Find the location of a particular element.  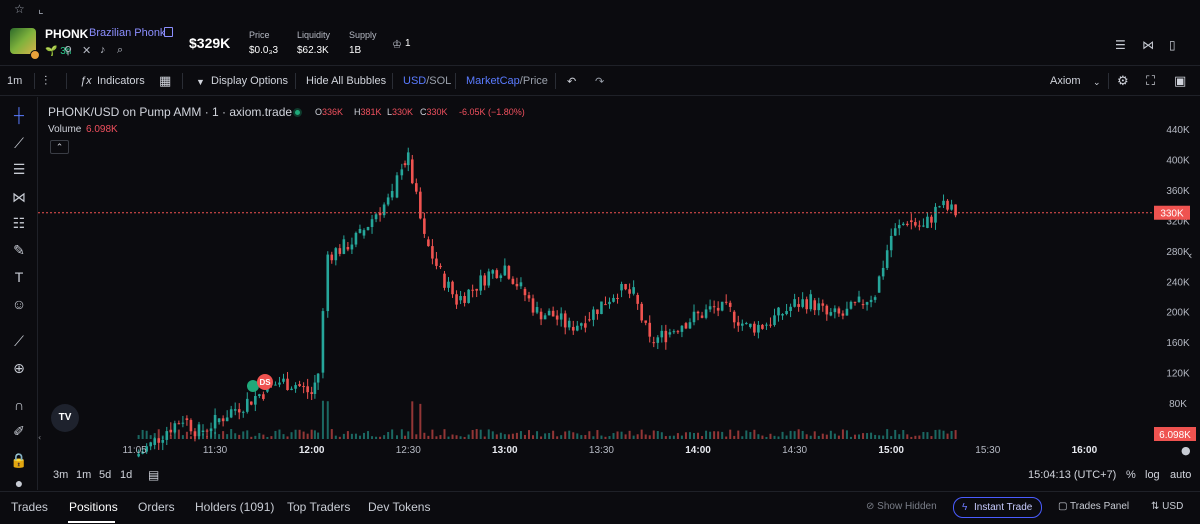

auto-toggle: auto is located at coordinates (1181, 475).